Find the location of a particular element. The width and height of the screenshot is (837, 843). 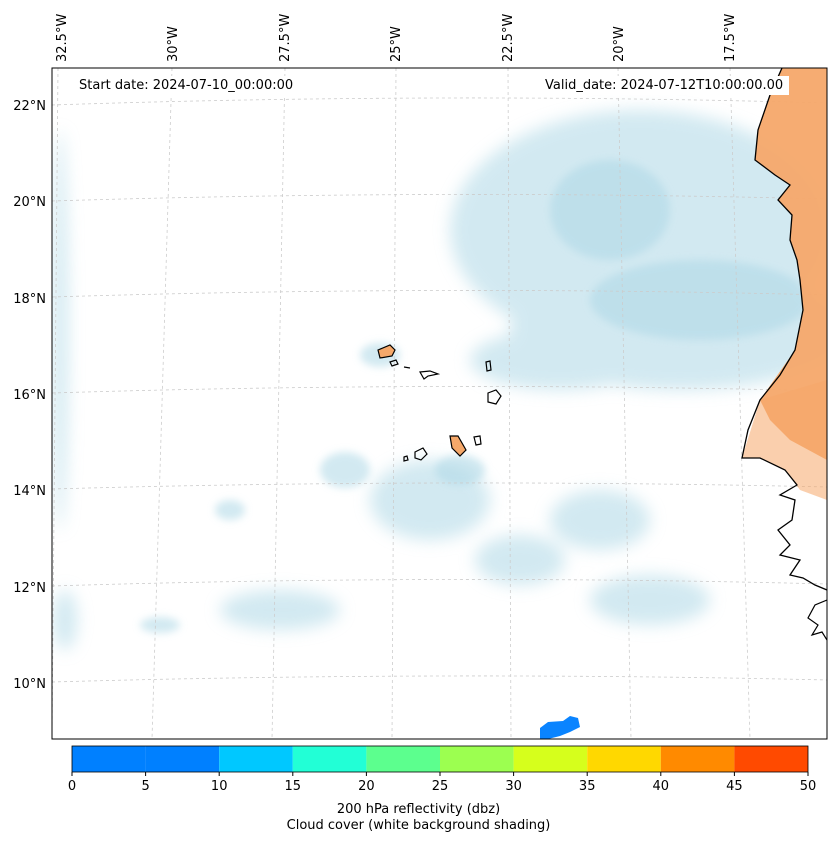

lat-label: 10°N is located at coordinates (29, 684).